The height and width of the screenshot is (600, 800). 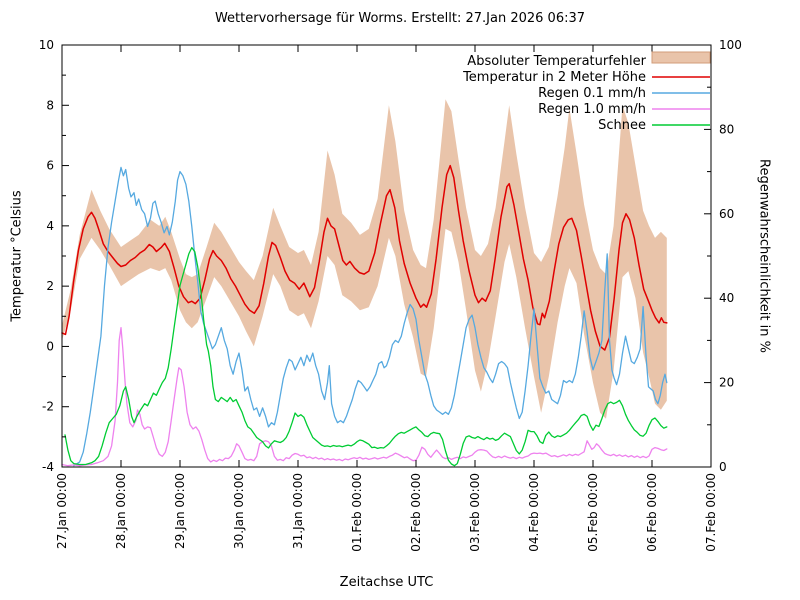 I want to click on svg-text: 80, so click(x=726, y=129).